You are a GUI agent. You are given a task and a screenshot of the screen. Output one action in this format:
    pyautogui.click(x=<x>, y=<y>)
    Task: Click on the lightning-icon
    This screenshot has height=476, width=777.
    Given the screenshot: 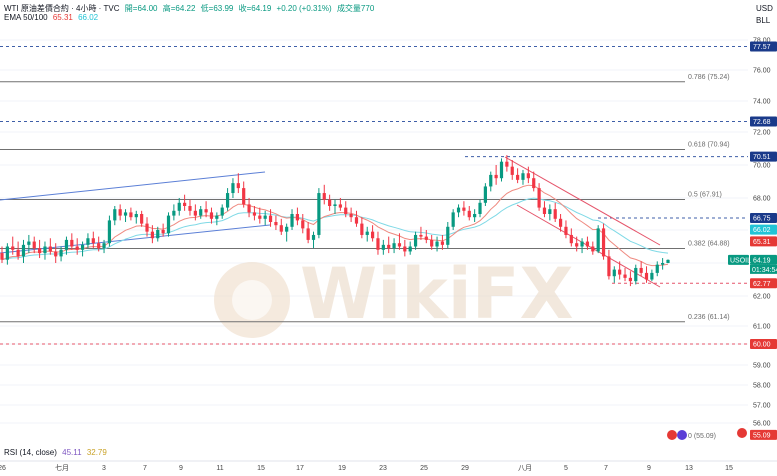 What is the action you would take?
    pyautogui.click(x=672, y=435)
    